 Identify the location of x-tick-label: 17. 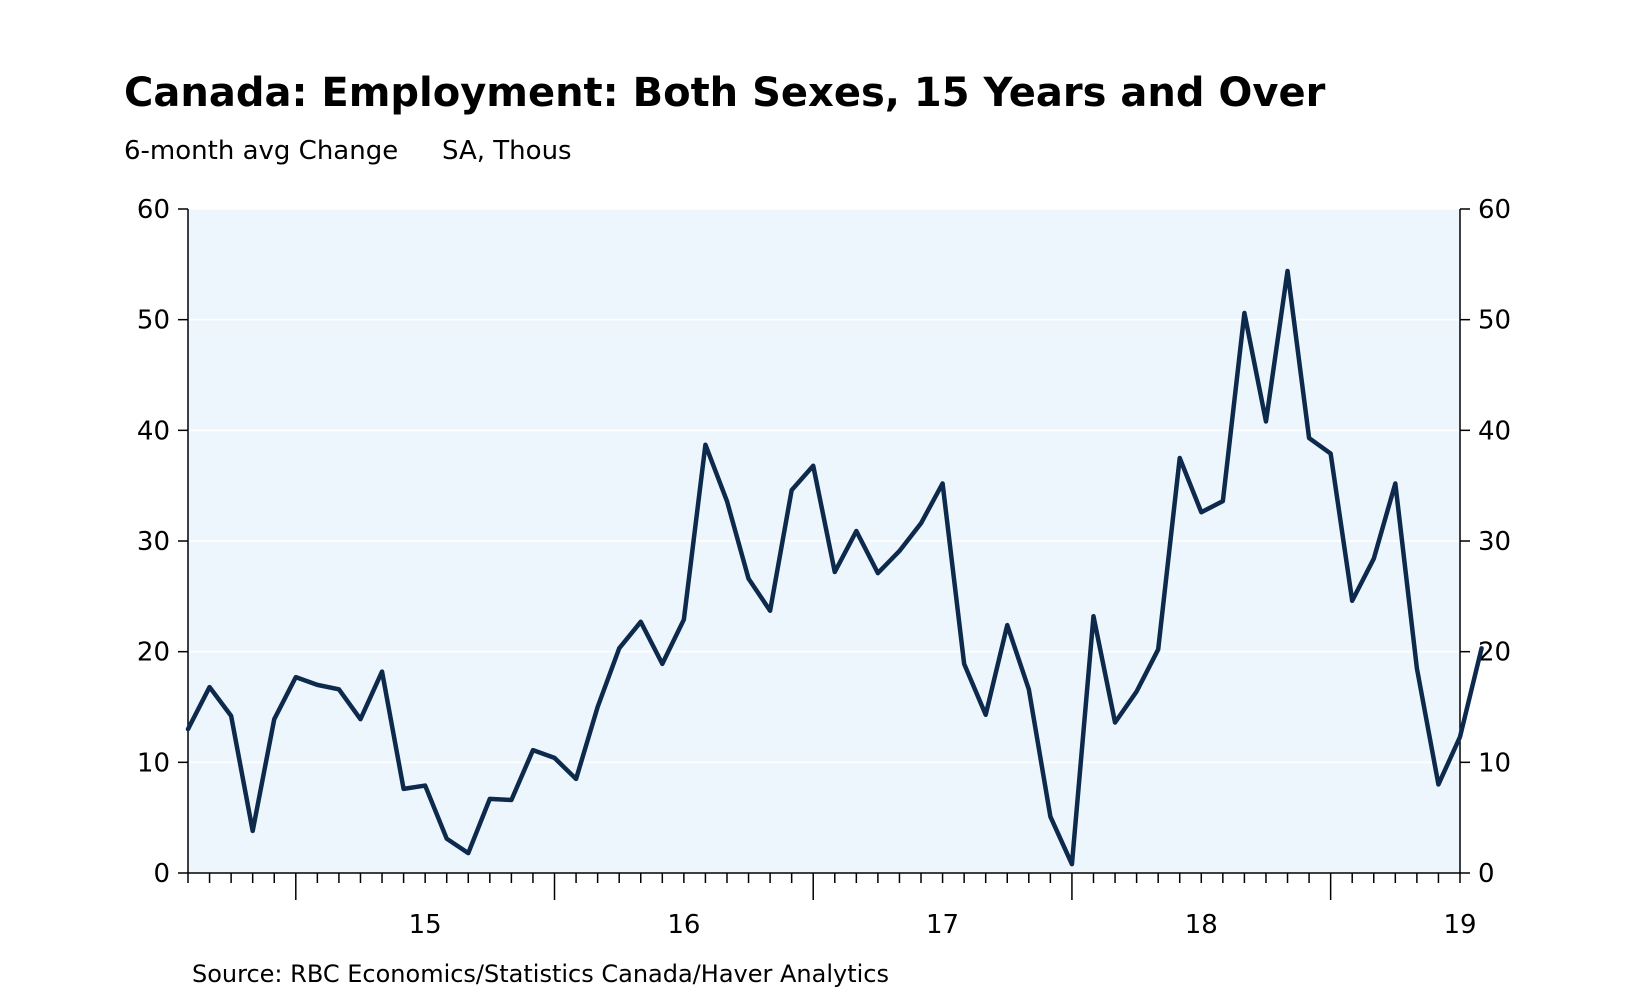
(942, 925).